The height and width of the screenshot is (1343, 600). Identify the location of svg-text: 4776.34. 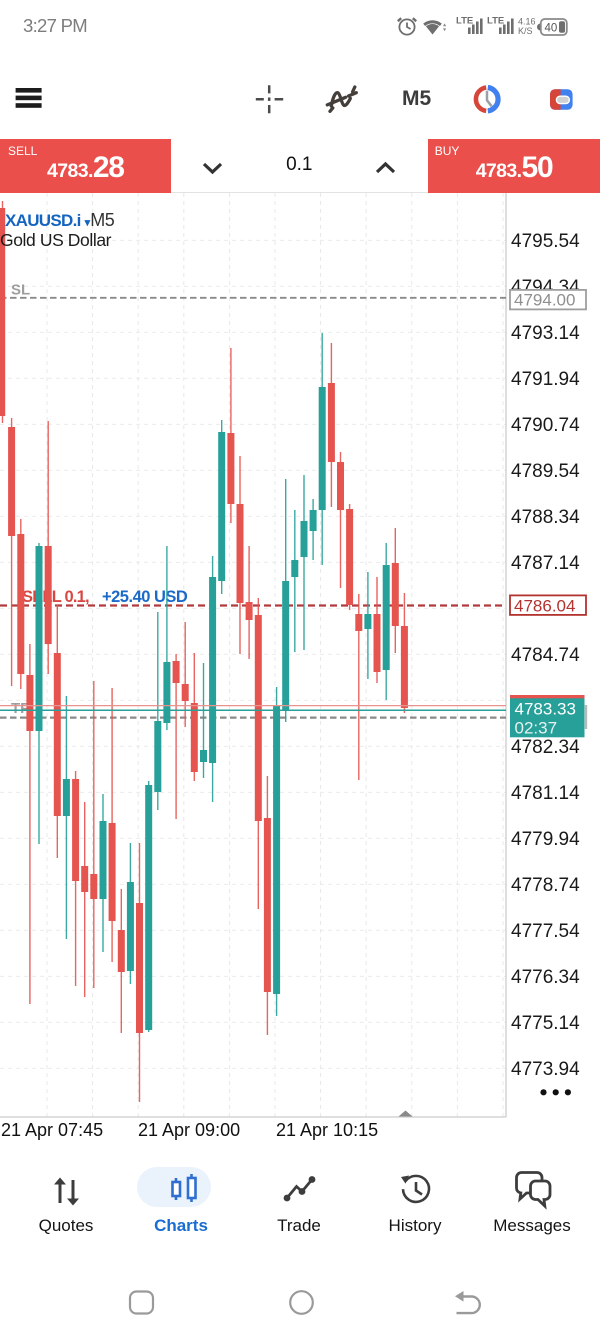
(545, 977).